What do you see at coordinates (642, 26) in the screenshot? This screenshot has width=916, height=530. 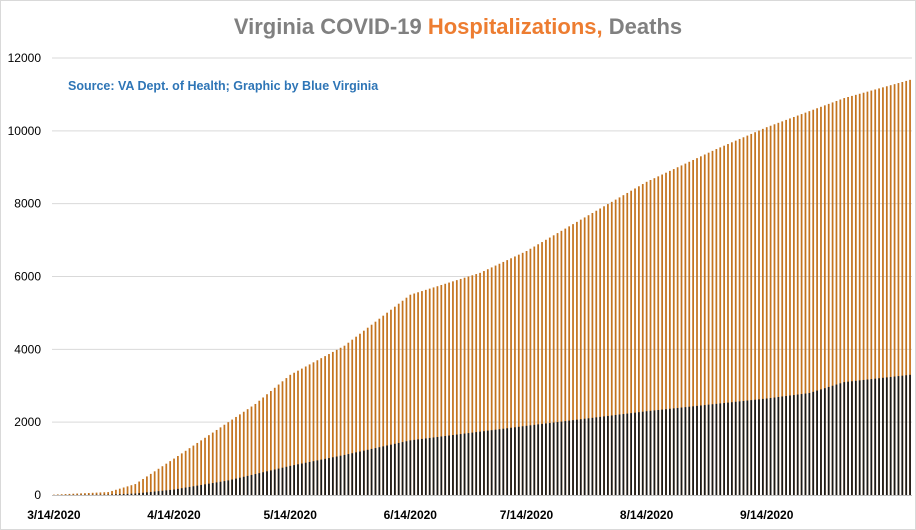 I see `title-part-3: Deaths` at bounding box center [642, 26].